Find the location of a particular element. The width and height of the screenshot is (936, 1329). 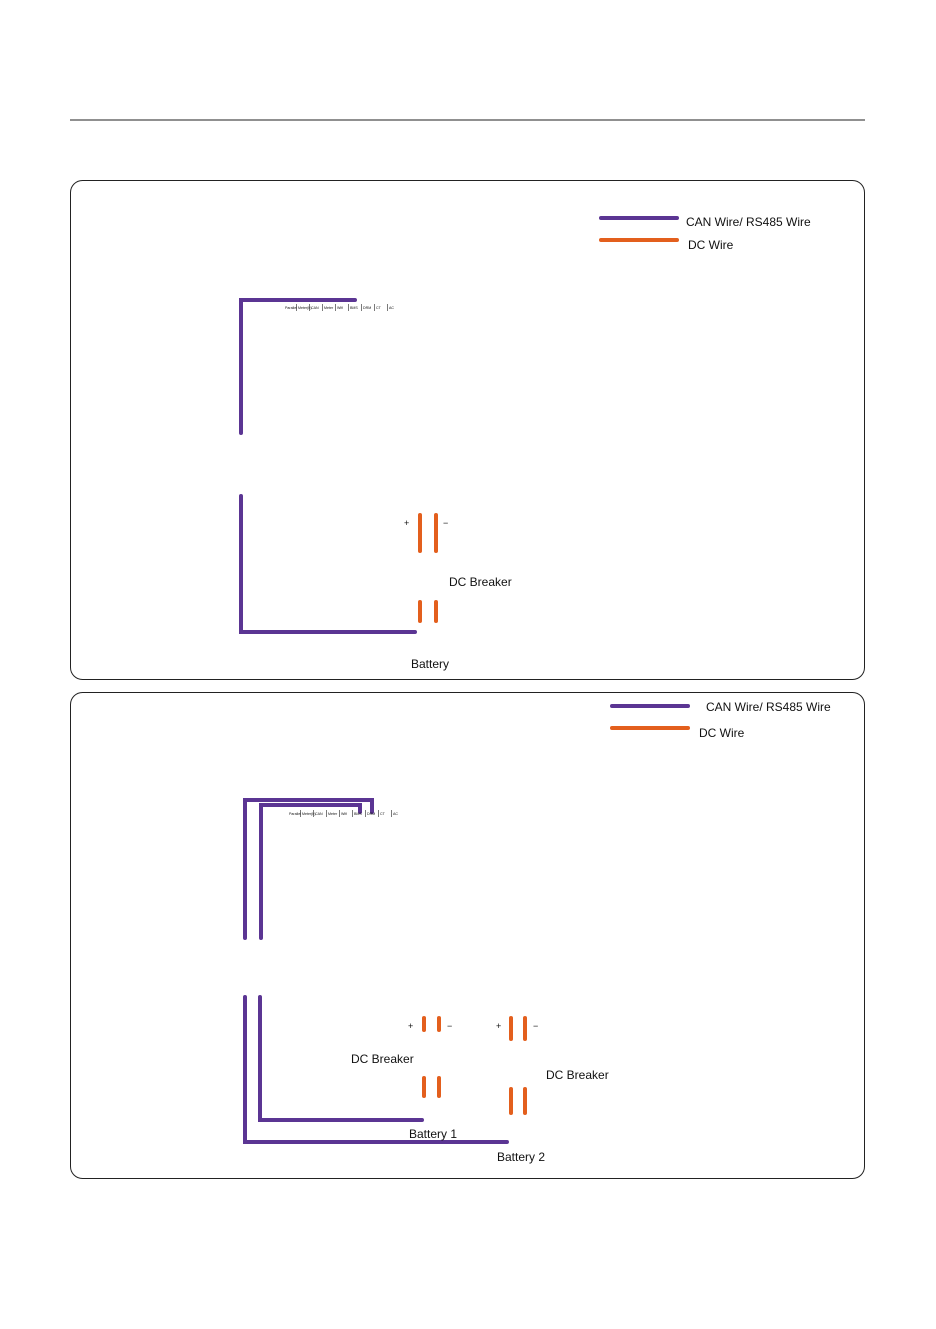

battery-label: Battery 1 is located at coordinates (433, 1134).